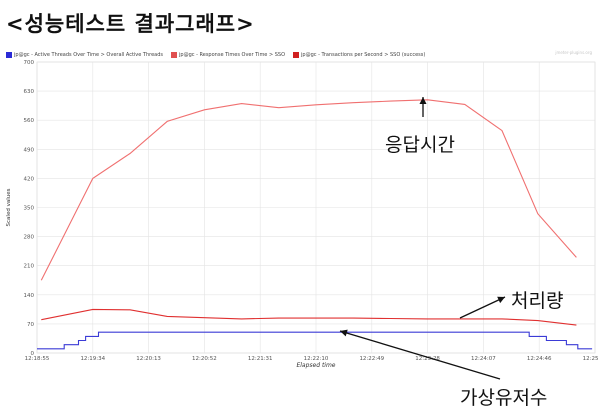  Describe the element at coordinates (29, 63) in the screenshot. I see `y-tick-label: 700` at that location.